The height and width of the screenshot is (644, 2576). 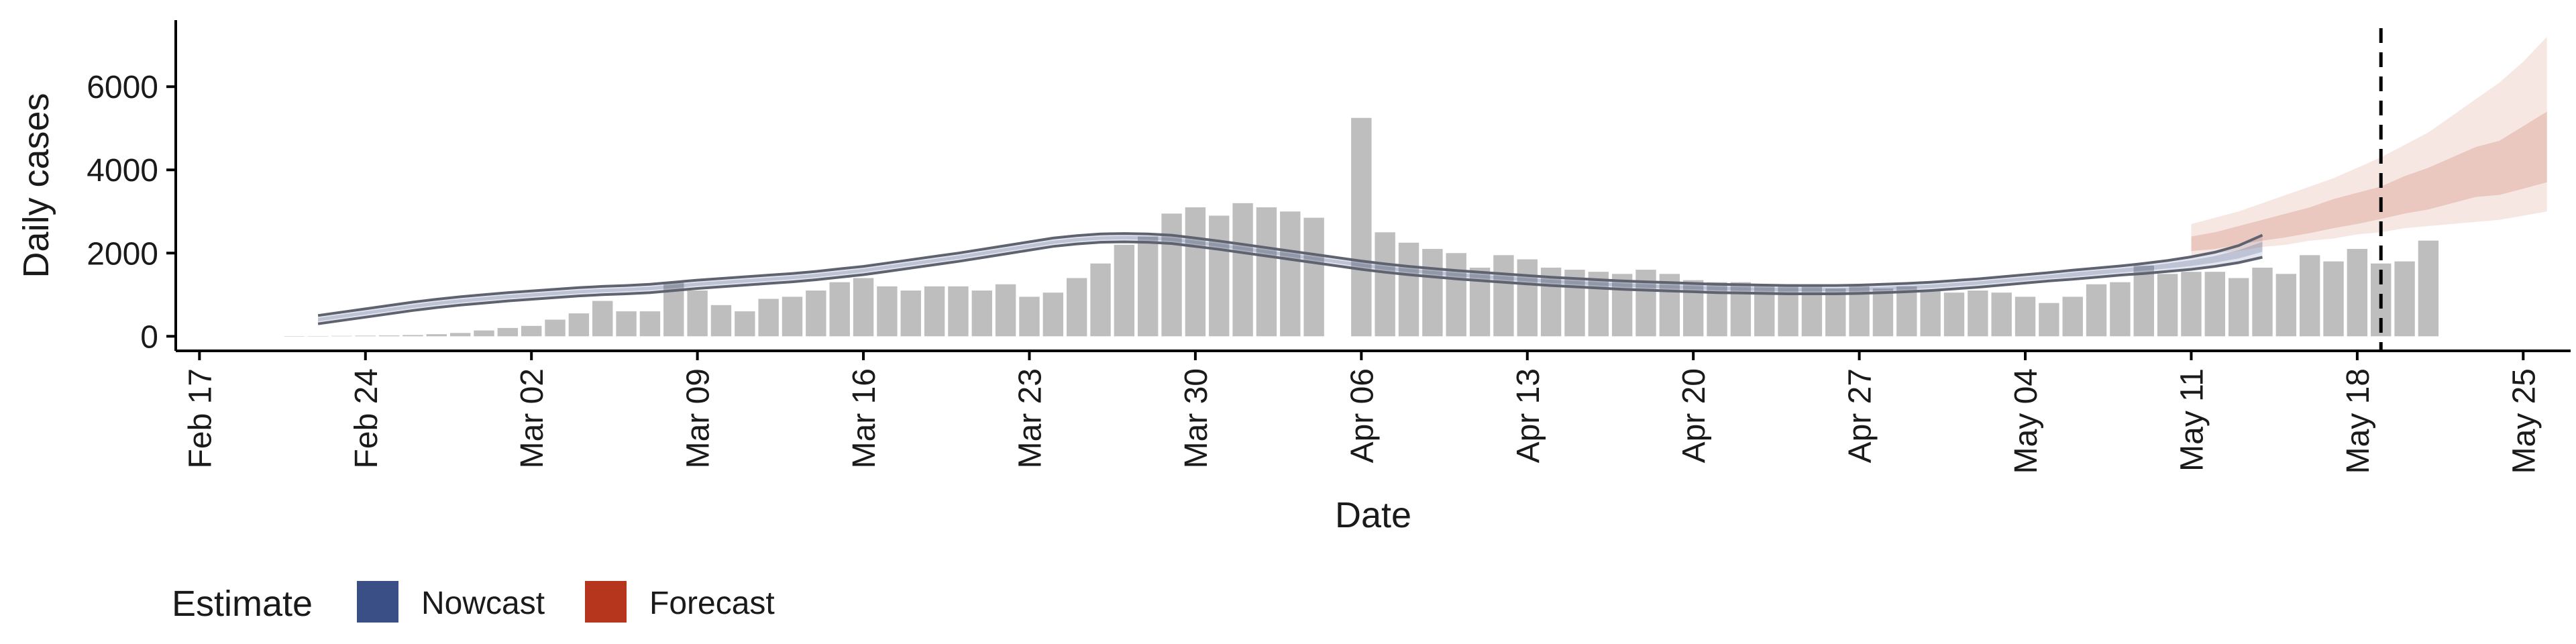 What do you see at coordinates (1030, 418) in the screenshot?
I see `x-tick-label: Mar 23` at bounding box center [1030, 418].